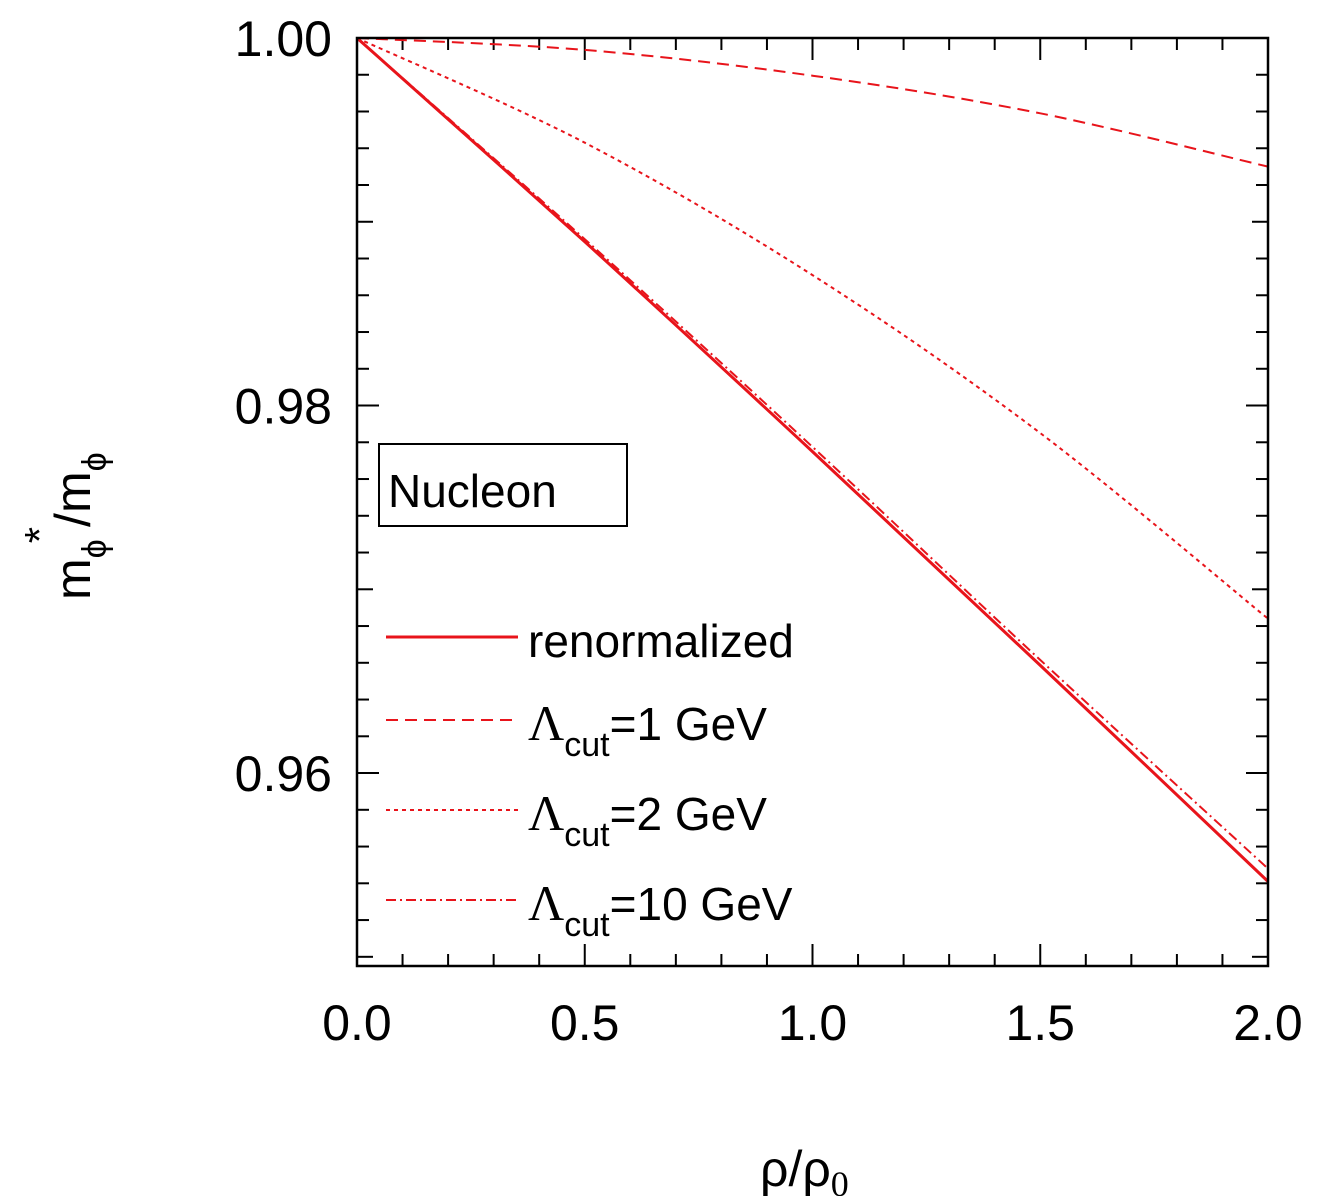 The height and width of the screenshot is (1196, 1333). I want to click on x-tick-label: 1.5, so click(1040, 1023).